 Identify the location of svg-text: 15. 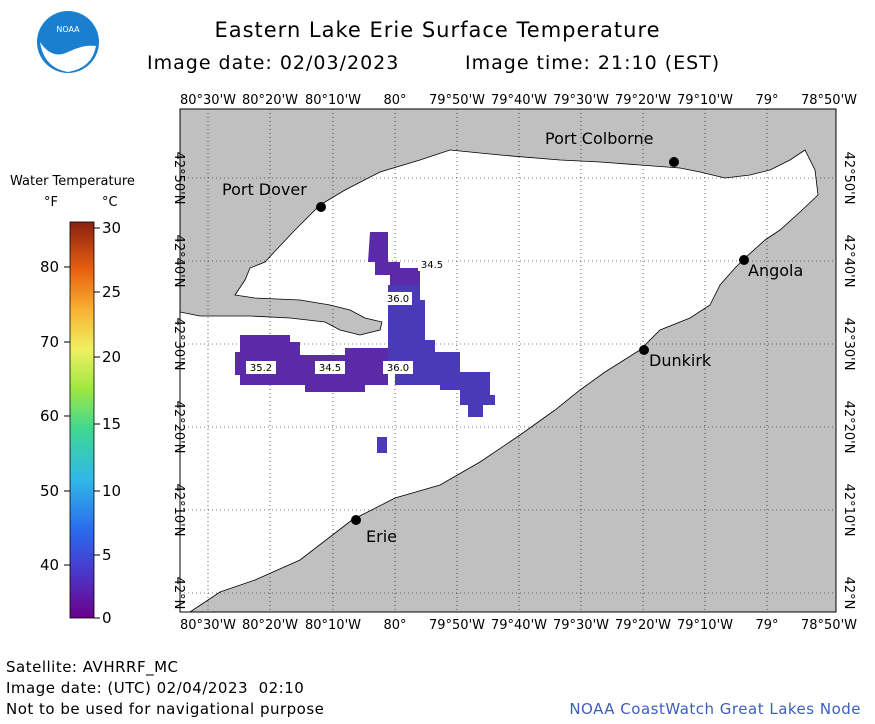
(111, 424).